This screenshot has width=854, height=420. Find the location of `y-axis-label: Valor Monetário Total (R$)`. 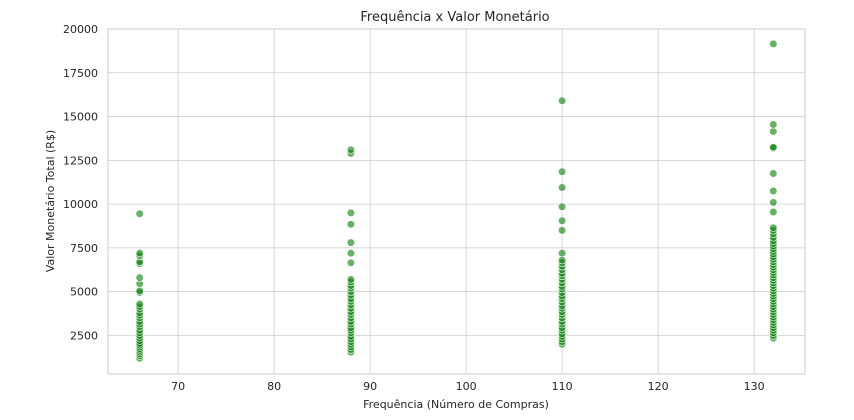

y-axis-label: Valor Monetário Total (R$) is located at coordinates (50, 201).